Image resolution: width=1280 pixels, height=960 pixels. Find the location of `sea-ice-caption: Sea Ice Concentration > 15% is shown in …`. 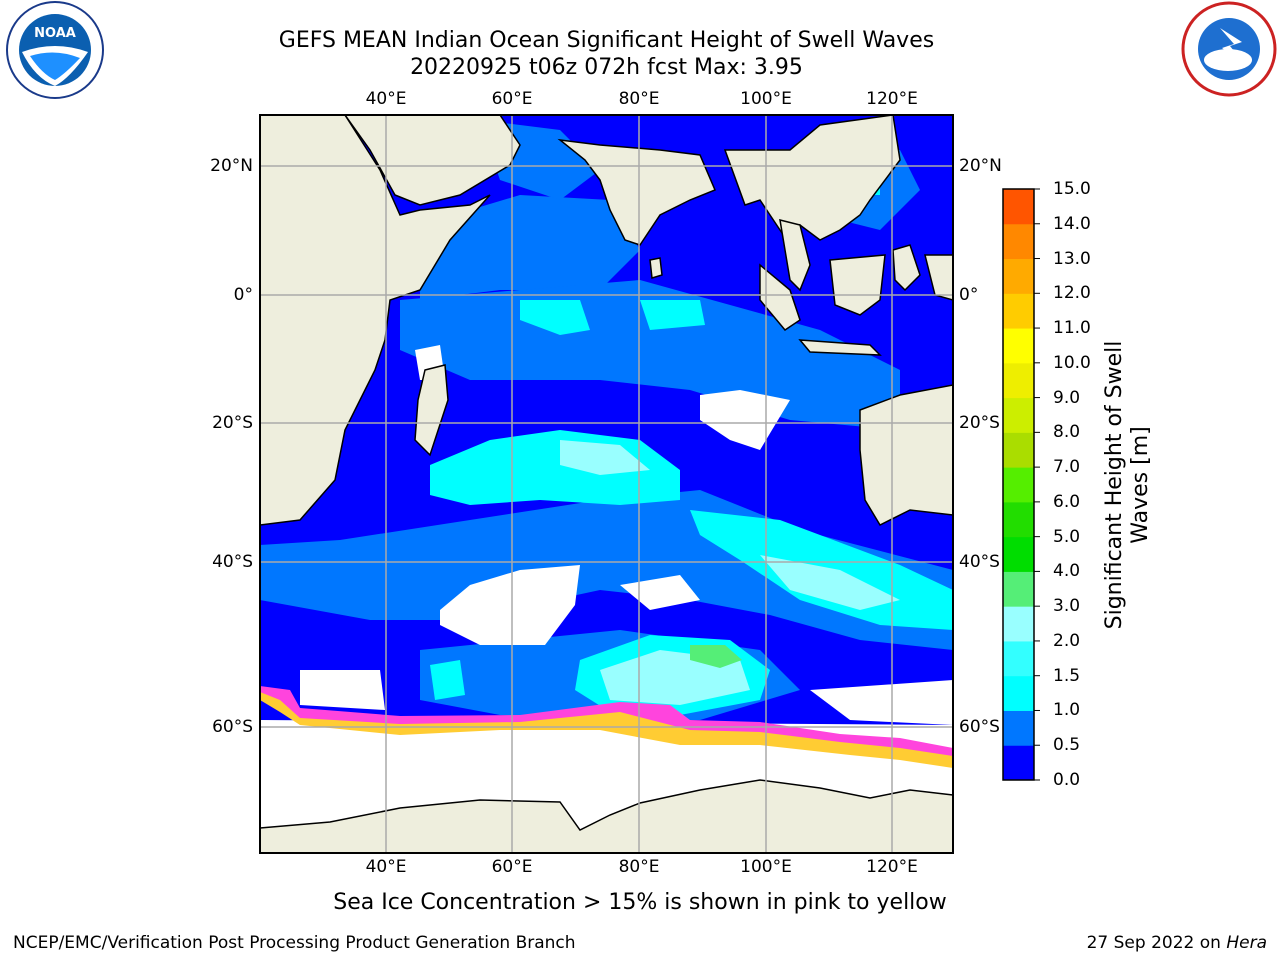

sea-ice-caption: Sea Ice Concentration > 15% is shown in … is located at coordinates (640, 902).